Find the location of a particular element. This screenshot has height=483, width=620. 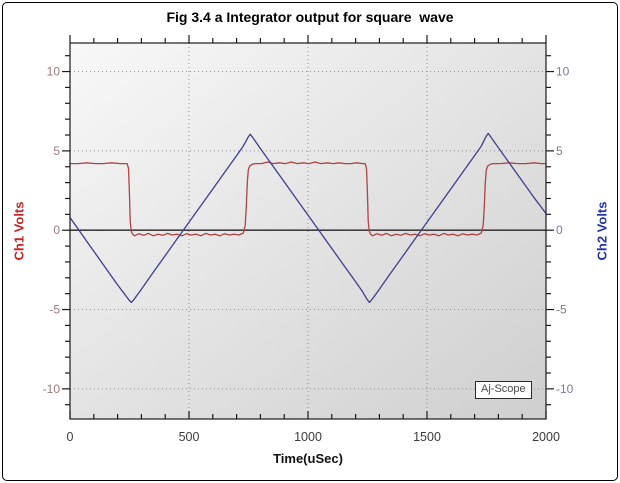

left-tick-label: 10 is located at coordinates (54, 72).